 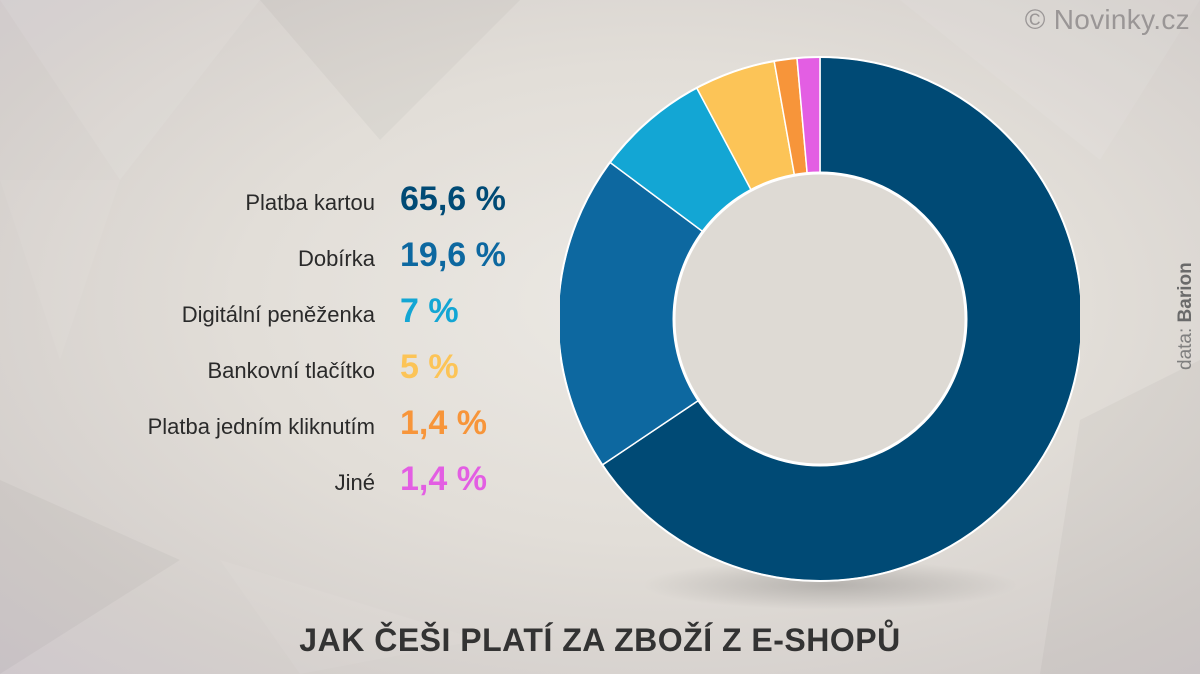 I want to click on donut-hole, so click(x=820, y=319).